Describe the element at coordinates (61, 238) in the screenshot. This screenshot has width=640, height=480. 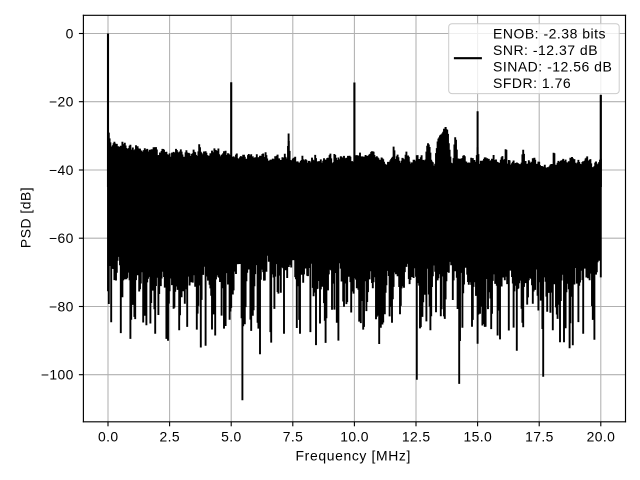
I see `svg-text: −60` at that location.